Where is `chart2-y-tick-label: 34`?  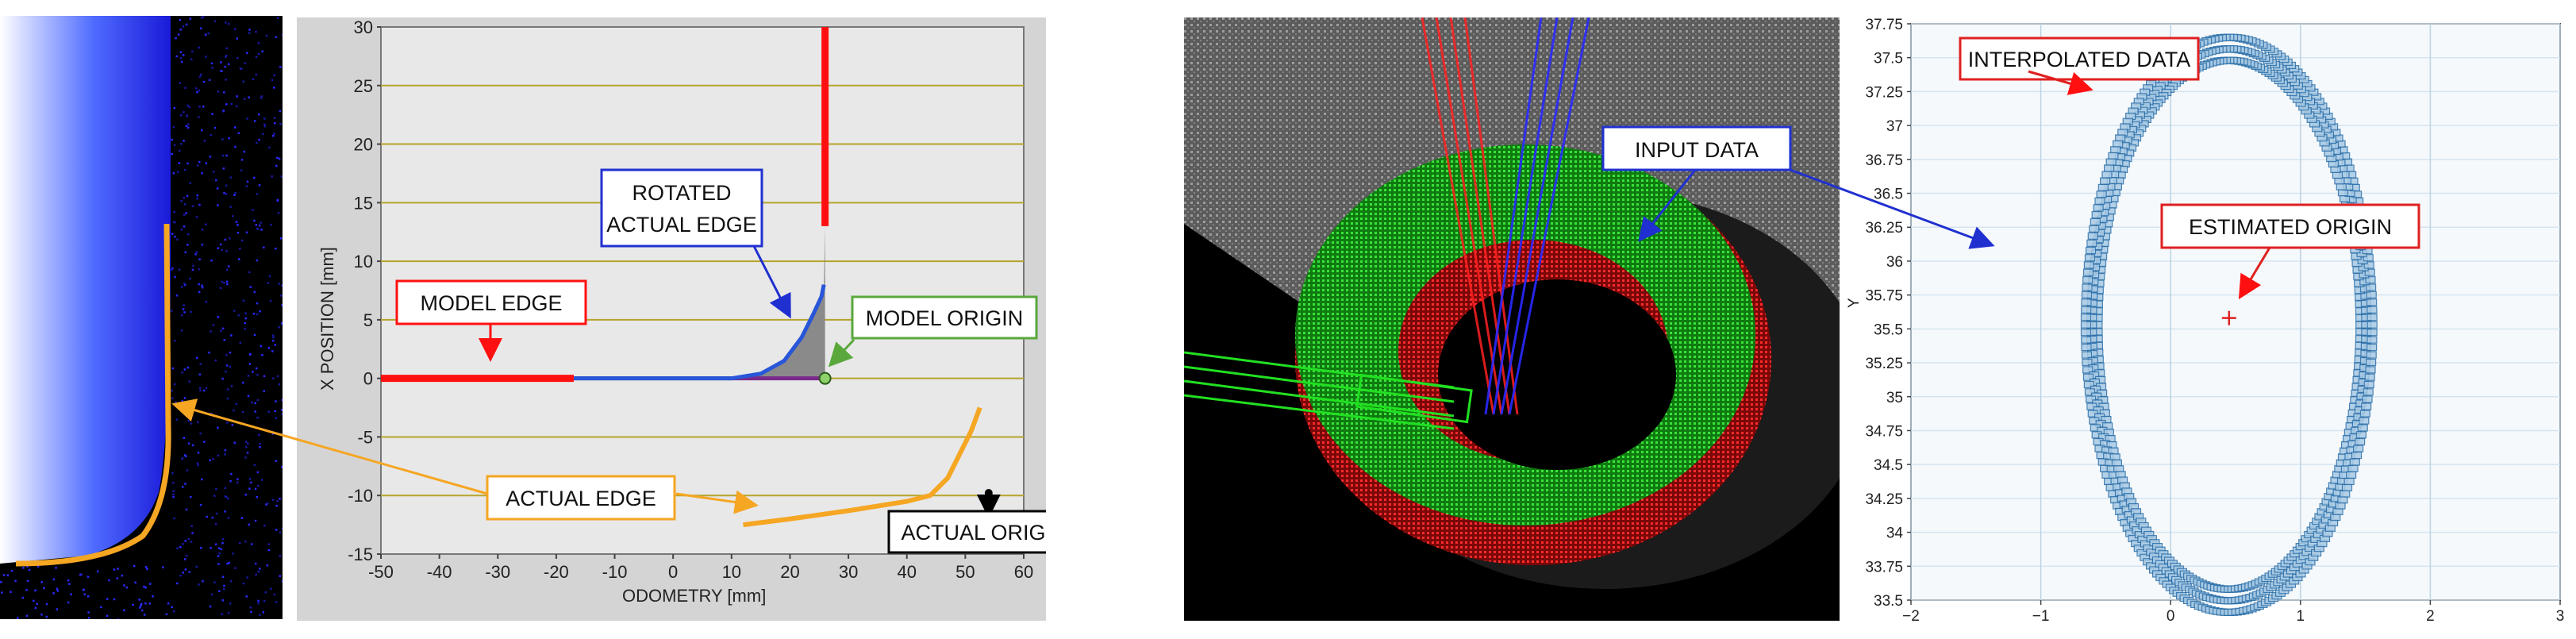 chart2-y-tick-label: 34 is located at coordinates (1895, 533).